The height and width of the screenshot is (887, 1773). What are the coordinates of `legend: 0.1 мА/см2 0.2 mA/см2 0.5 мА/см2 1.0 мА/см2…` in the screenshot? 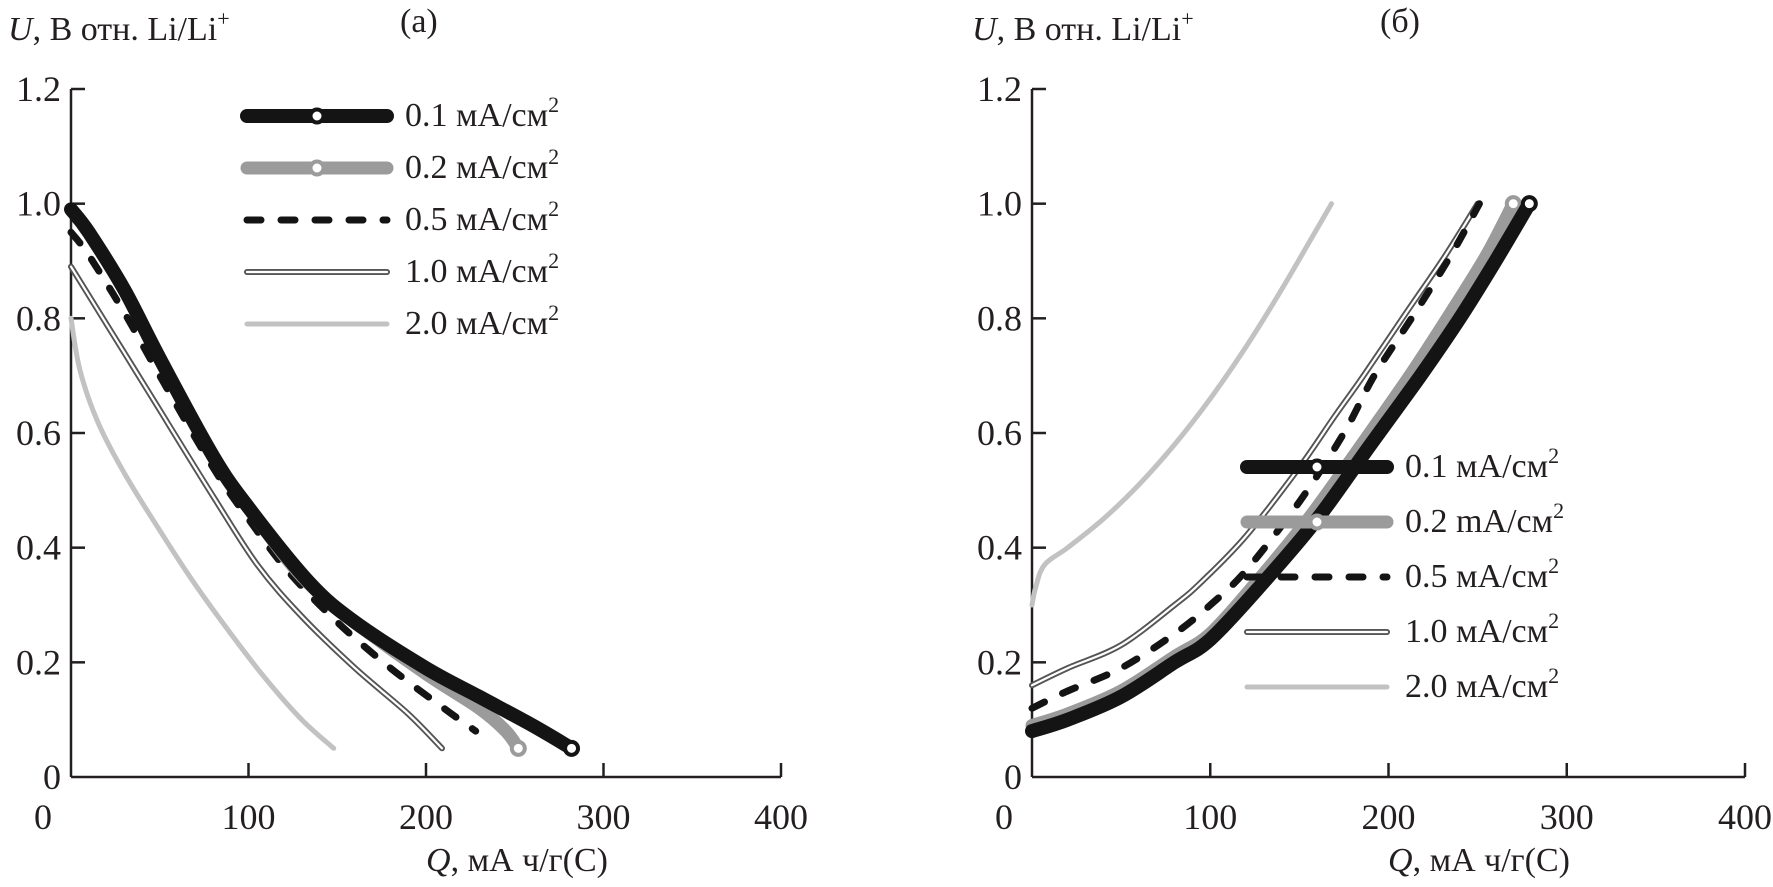 It's located at (1402, 574).